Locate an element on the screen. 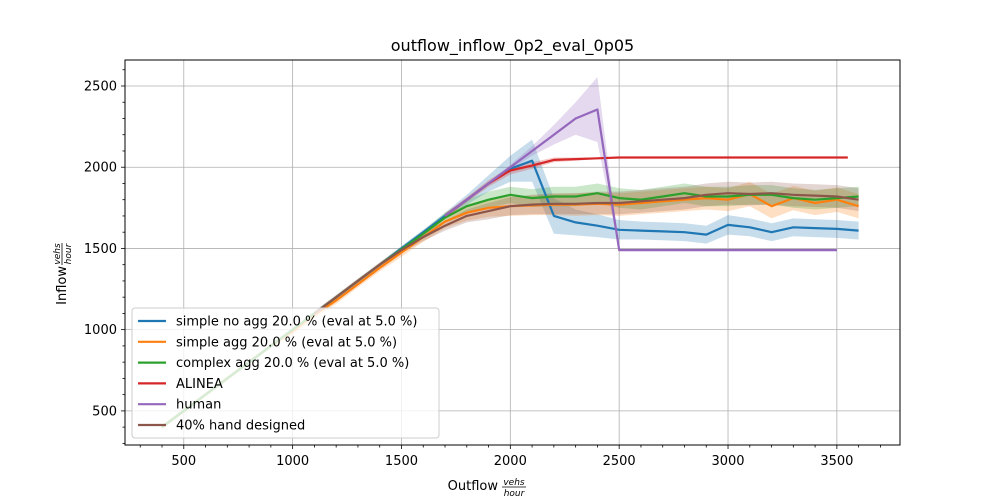  y-axis-title: Inflow vehs hour is located at coordinates (63, 273).